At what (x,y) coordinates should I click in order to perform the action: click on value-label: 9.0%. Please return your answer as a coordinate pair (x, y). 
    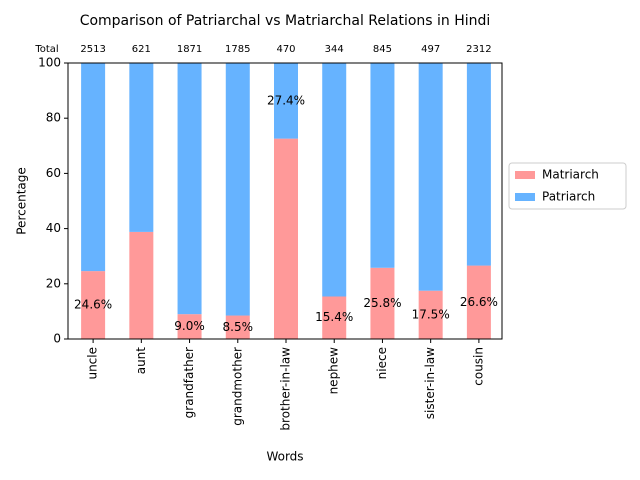
    Looking at the image, I should click on (189, 326).